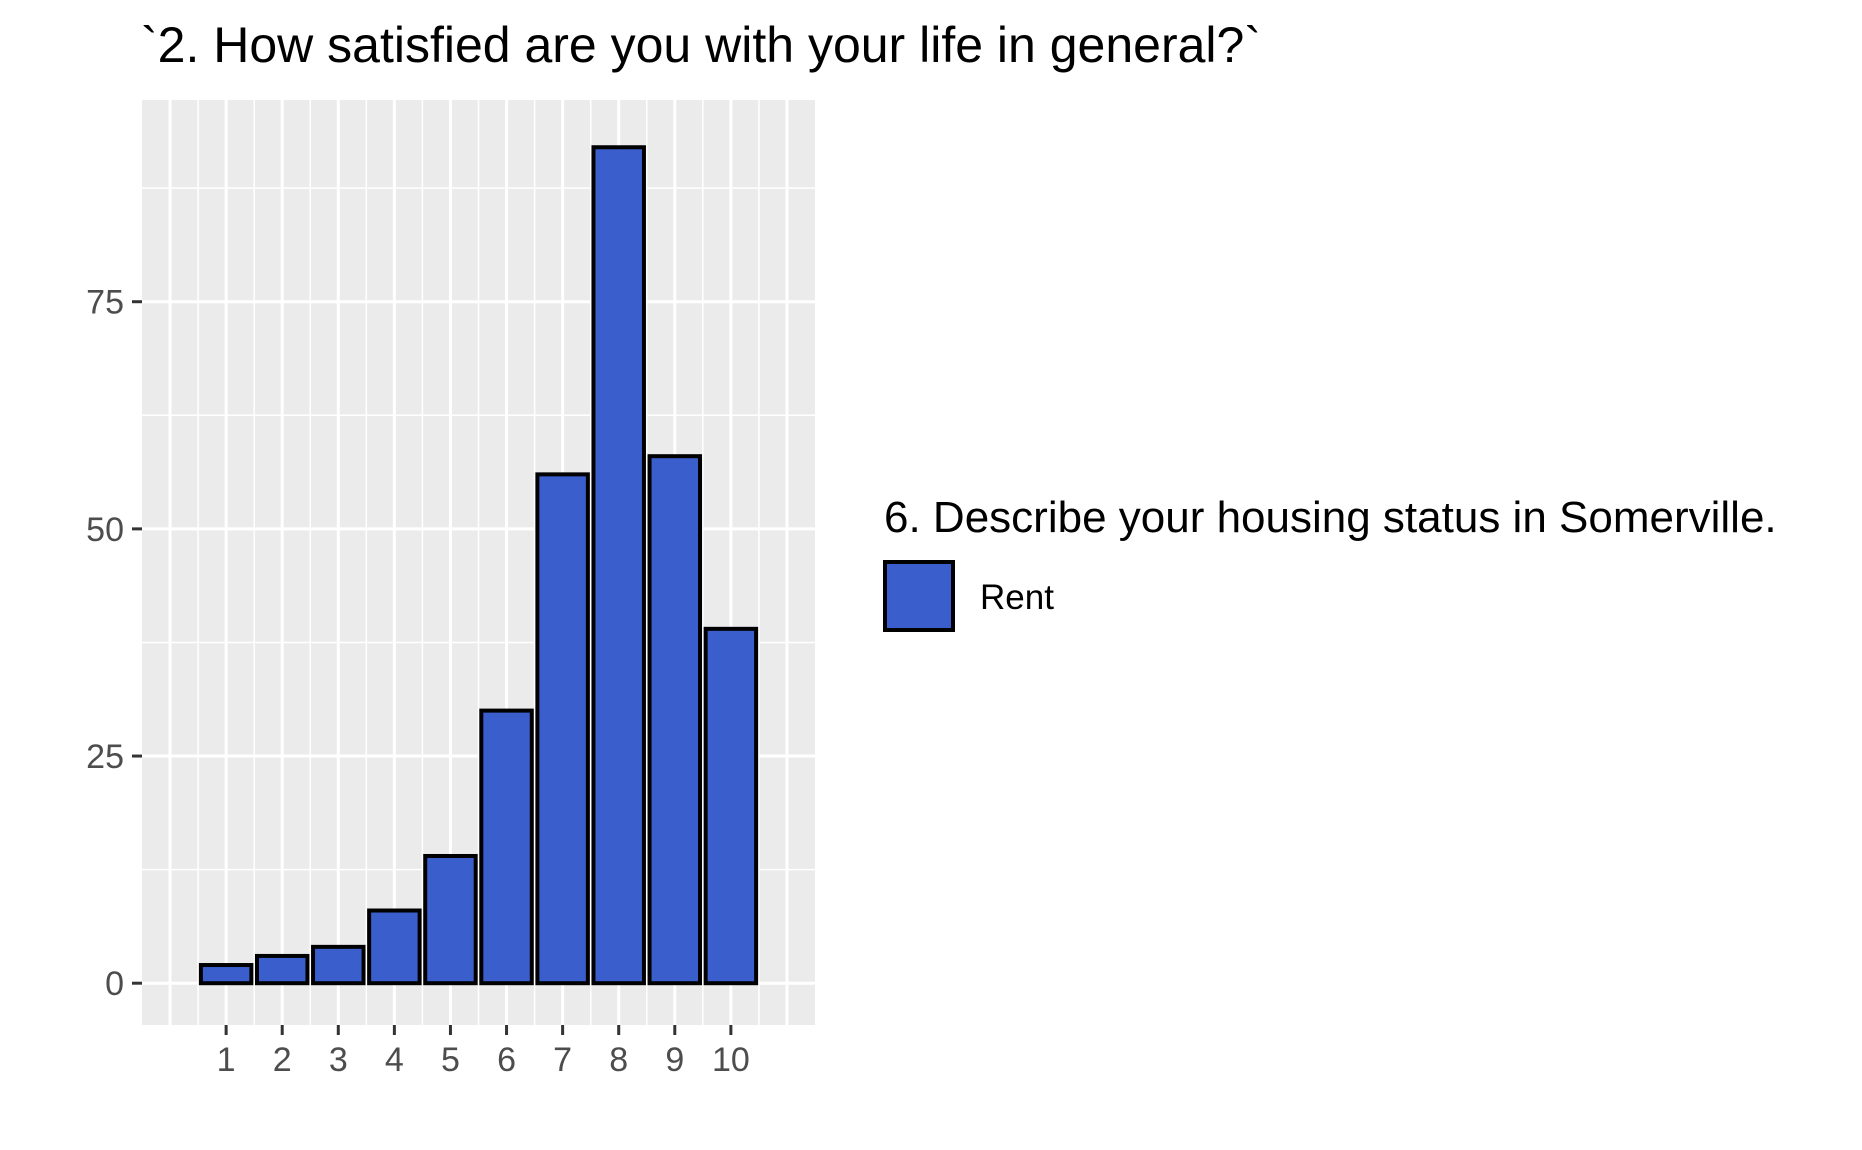  I want to click on x-tick-label: 2, so click(282, 1060).